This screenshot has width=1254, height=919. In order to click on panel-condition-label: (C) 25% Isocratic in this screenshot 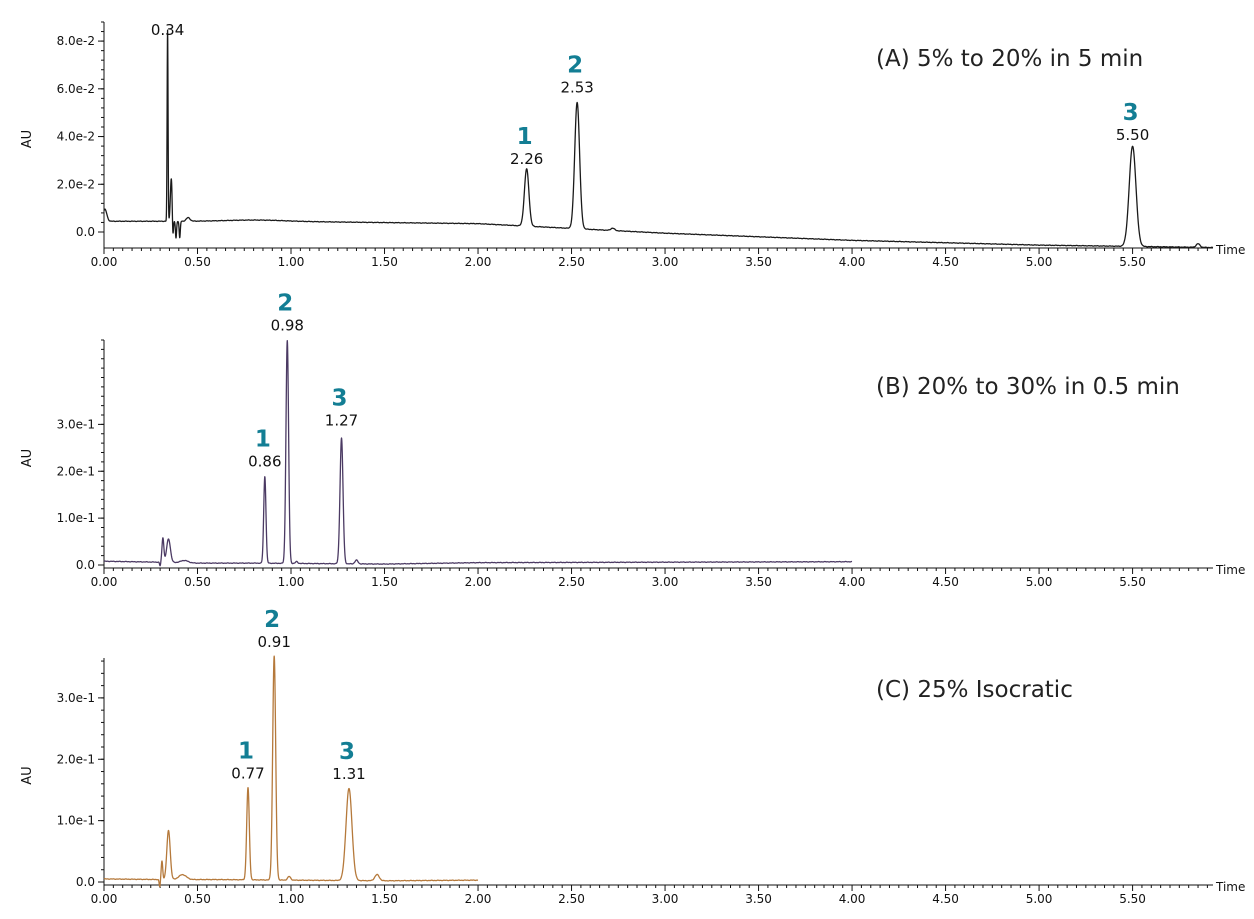, I will do `click(974, 690)`.